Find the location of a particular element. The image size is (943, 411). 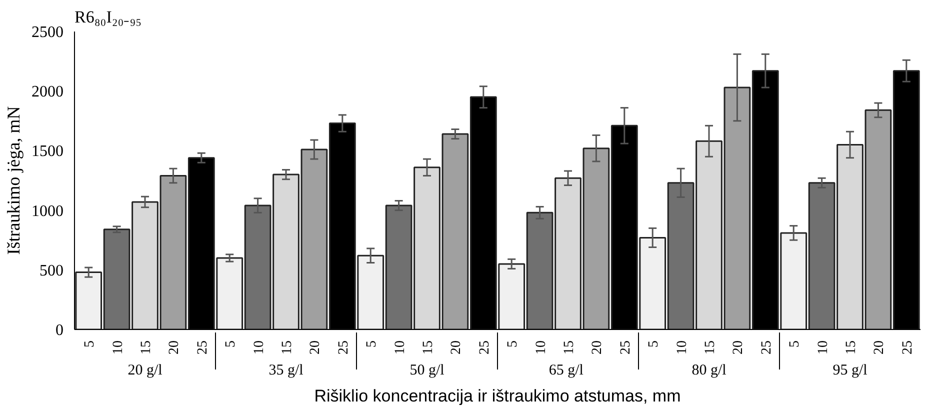

y-tick-label: 1500 is located at coordinates (48, 151).